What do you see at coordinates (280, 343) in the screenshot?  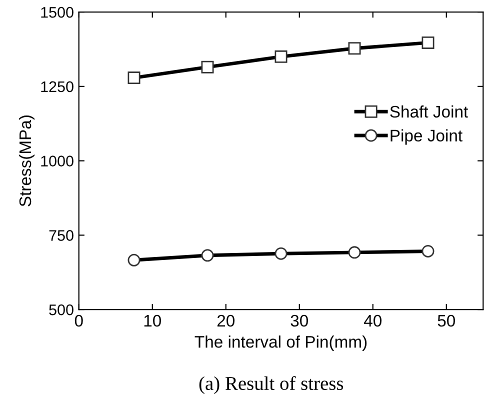 I see `x-axis-title: The interval of Pin(mm)` at bounding box center [280, 343].